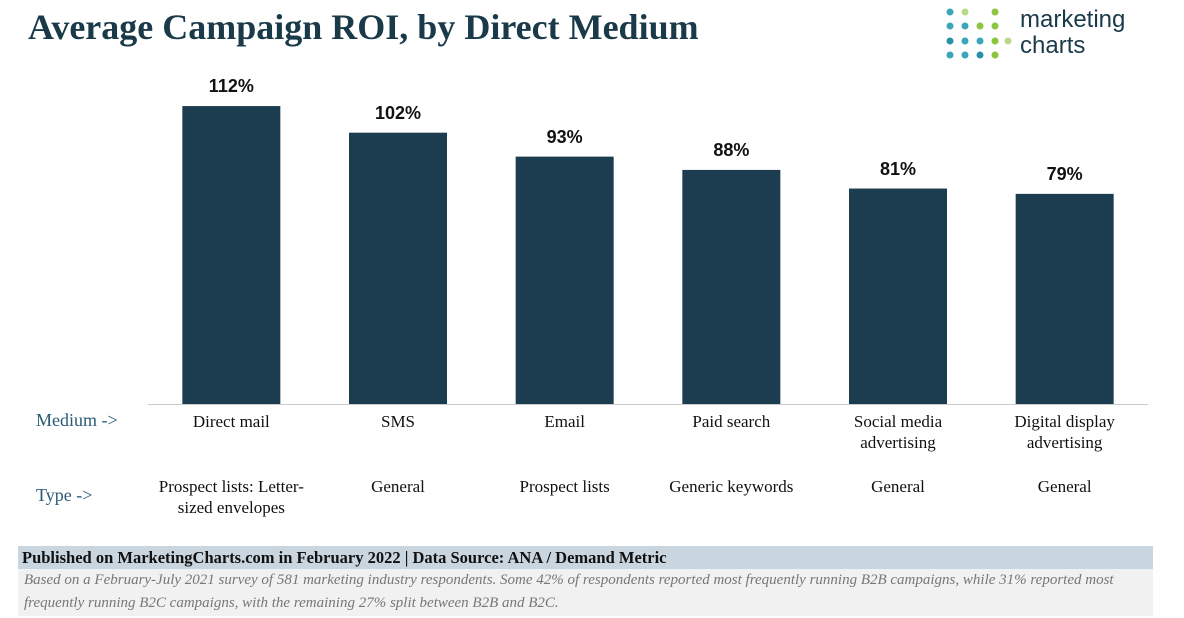  Describe the element at coordinates (231, 86) in the screenshot. I see `value-label: 112%` at that location.